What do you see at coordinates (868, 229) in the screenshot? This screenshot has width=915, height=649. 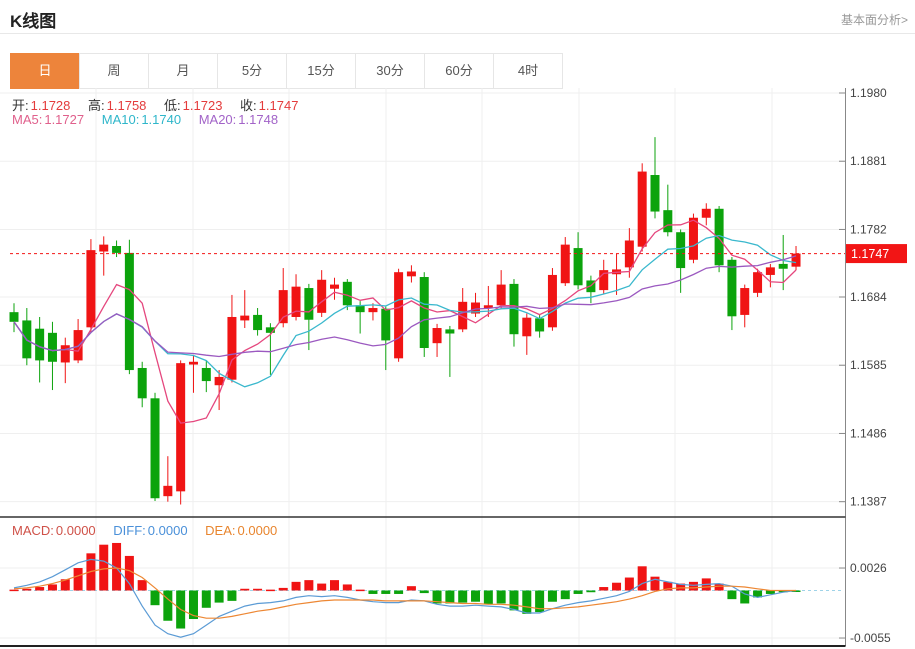 I see `price-axis-label: 1.1782` at bounding box center [868, 229].